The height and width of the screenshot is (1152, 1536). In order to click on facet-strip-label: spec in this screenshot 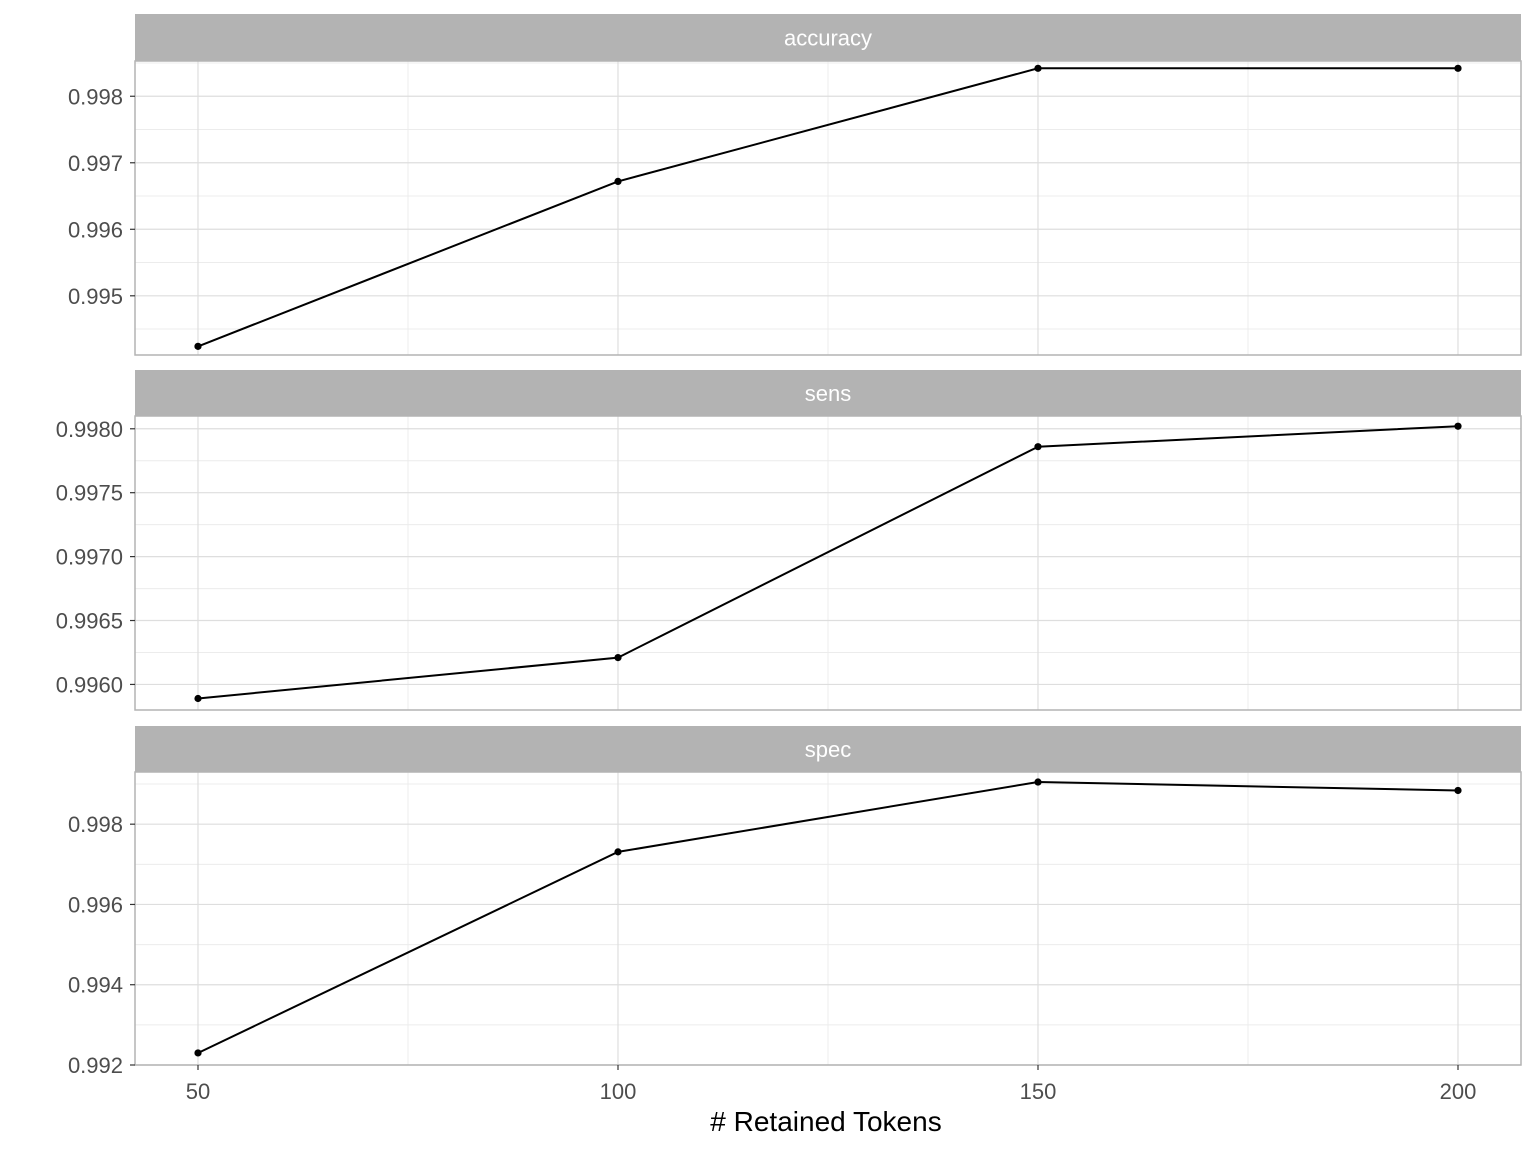, I will do `click(828, 749)`.